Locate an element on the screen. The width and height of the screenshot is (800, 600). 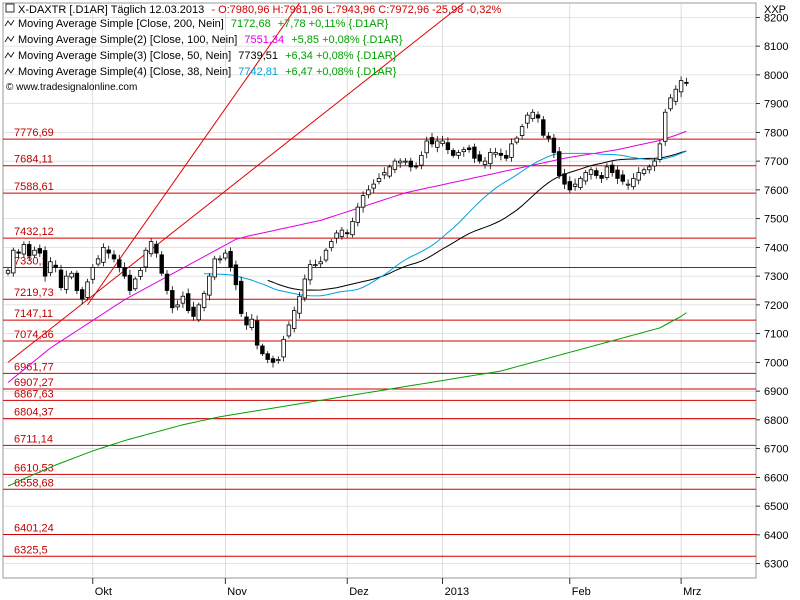
line-icon is located at coordinates (9, 39).